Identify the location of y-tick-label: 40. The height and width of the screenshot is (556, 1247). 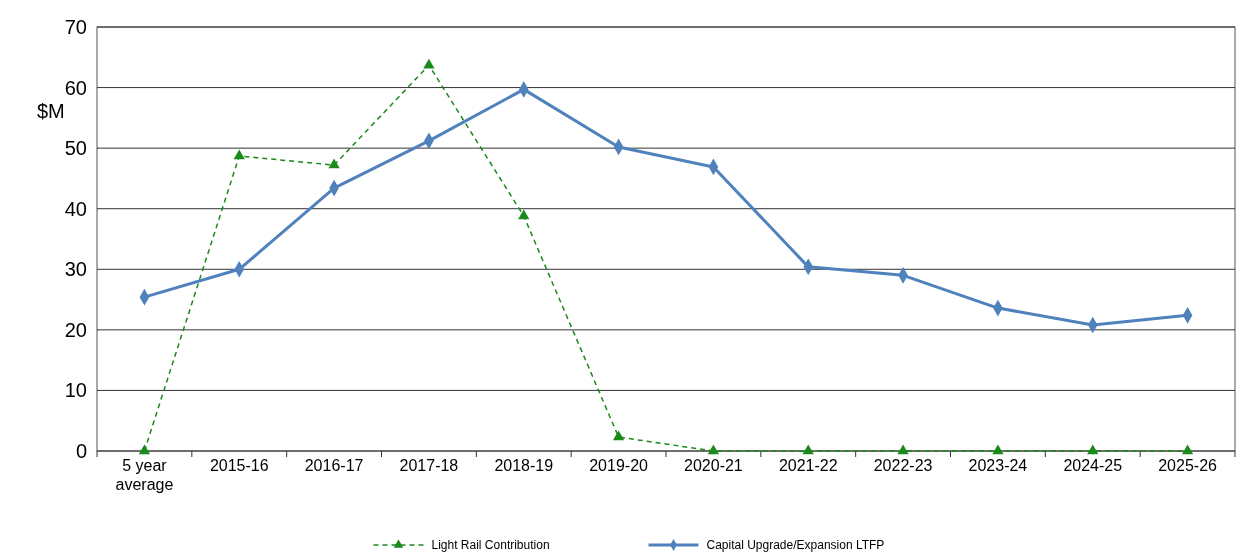
(75, 208).